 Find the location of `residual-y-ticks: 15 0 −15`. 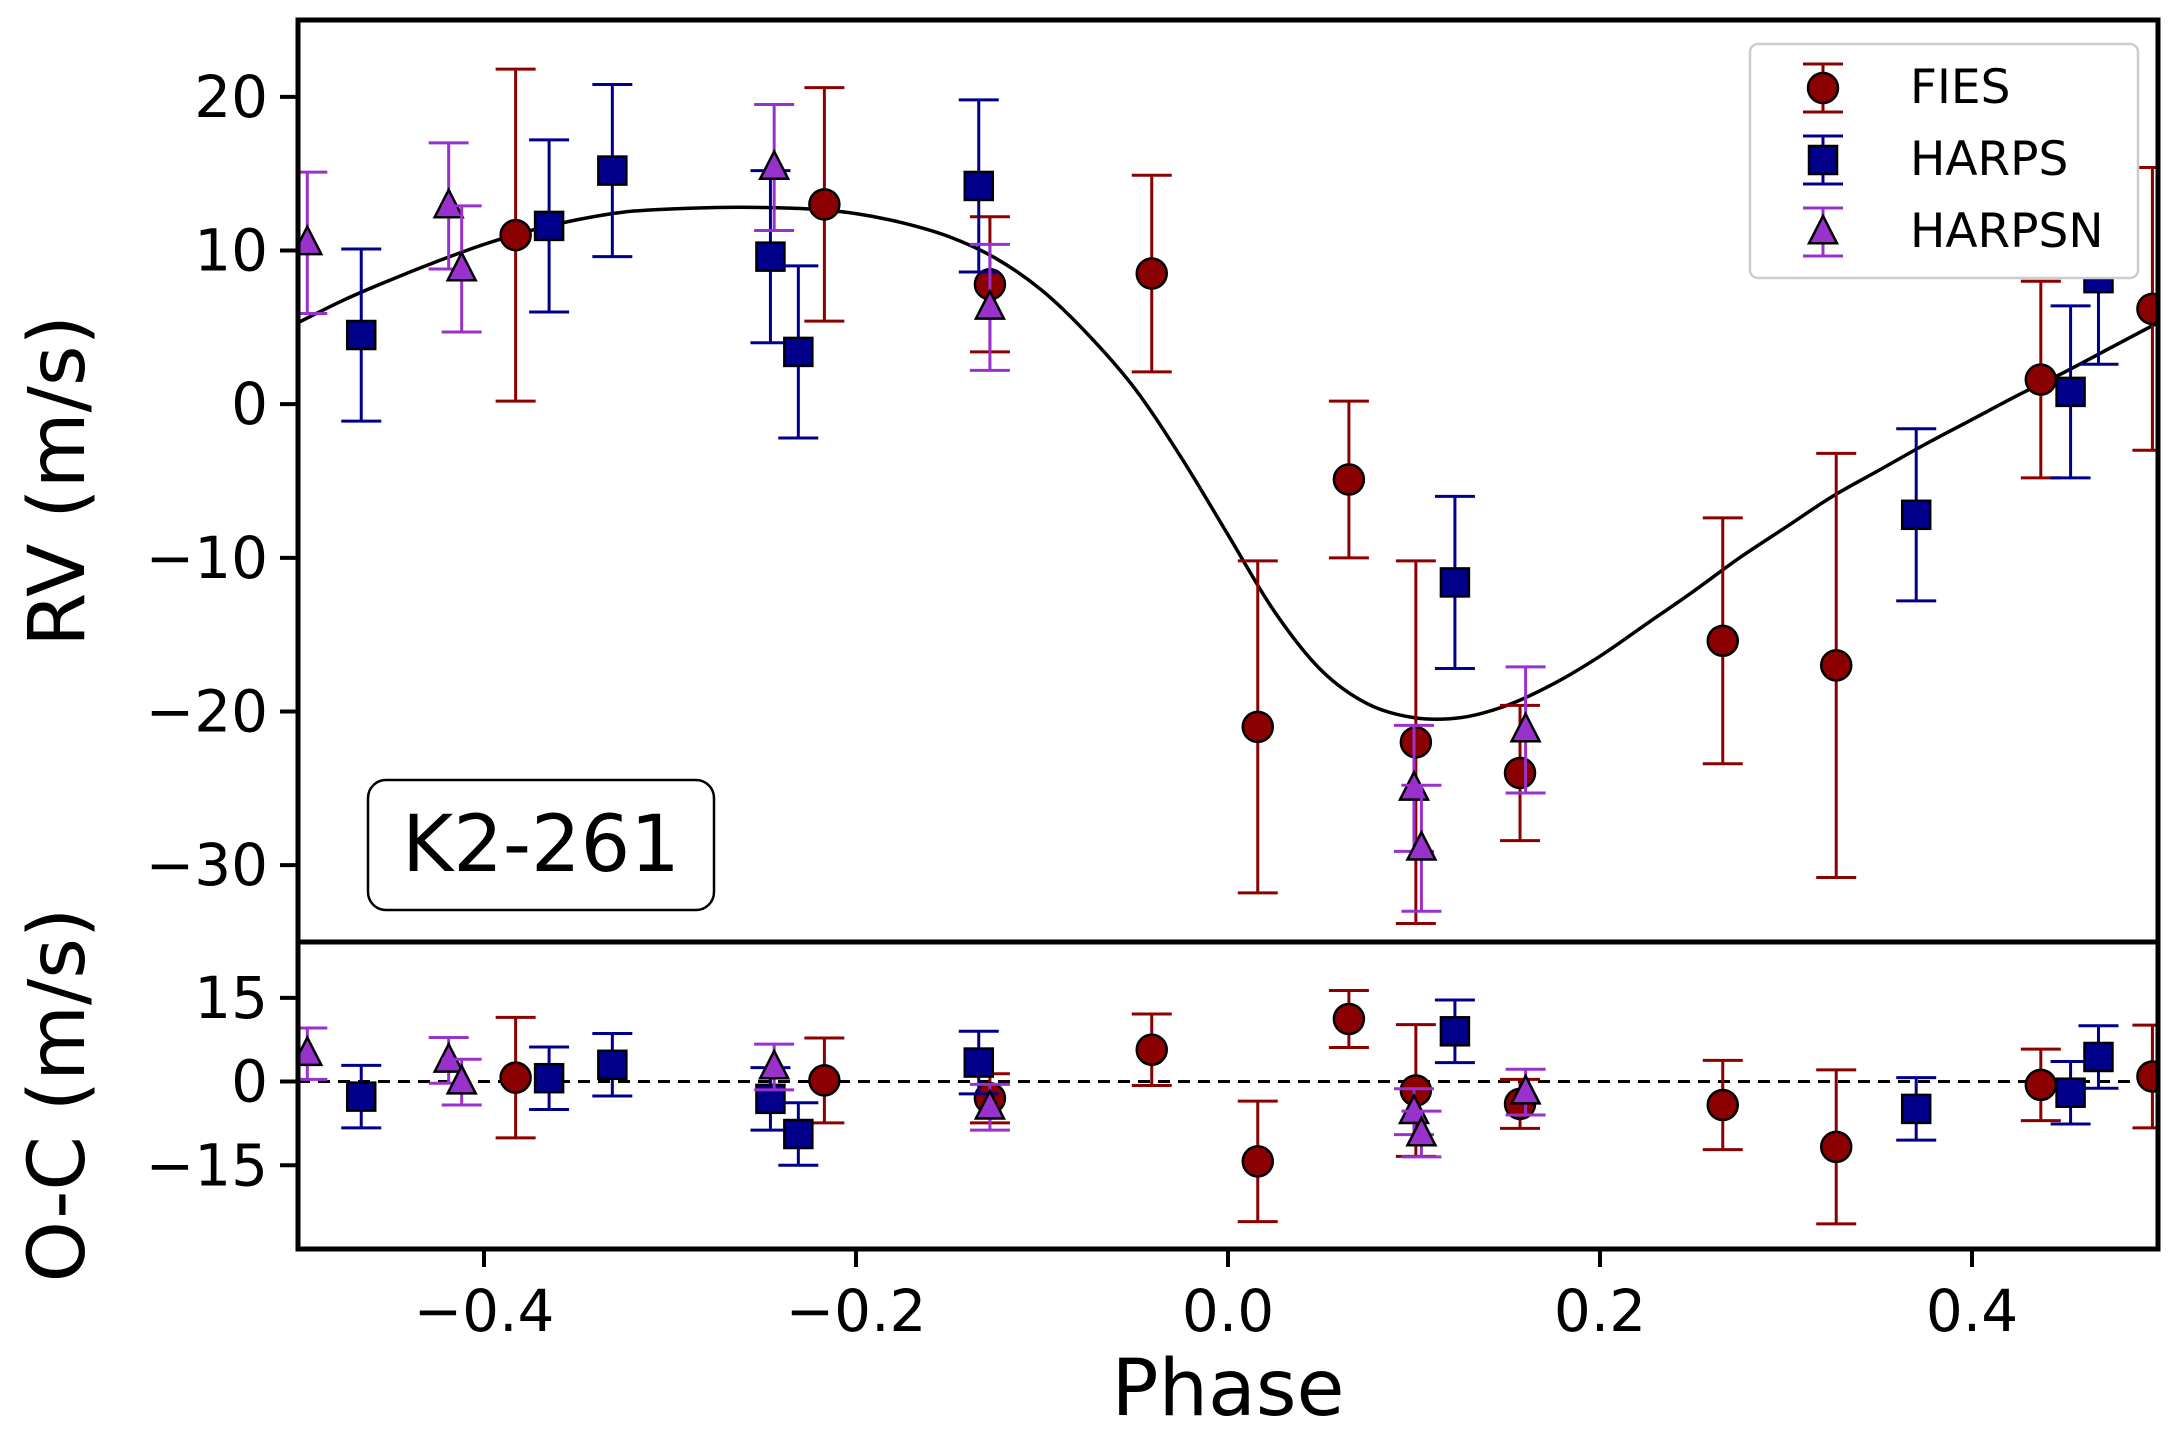

residual-y-ticks: 15 0 −15 is located at coordinates (222, 1081).